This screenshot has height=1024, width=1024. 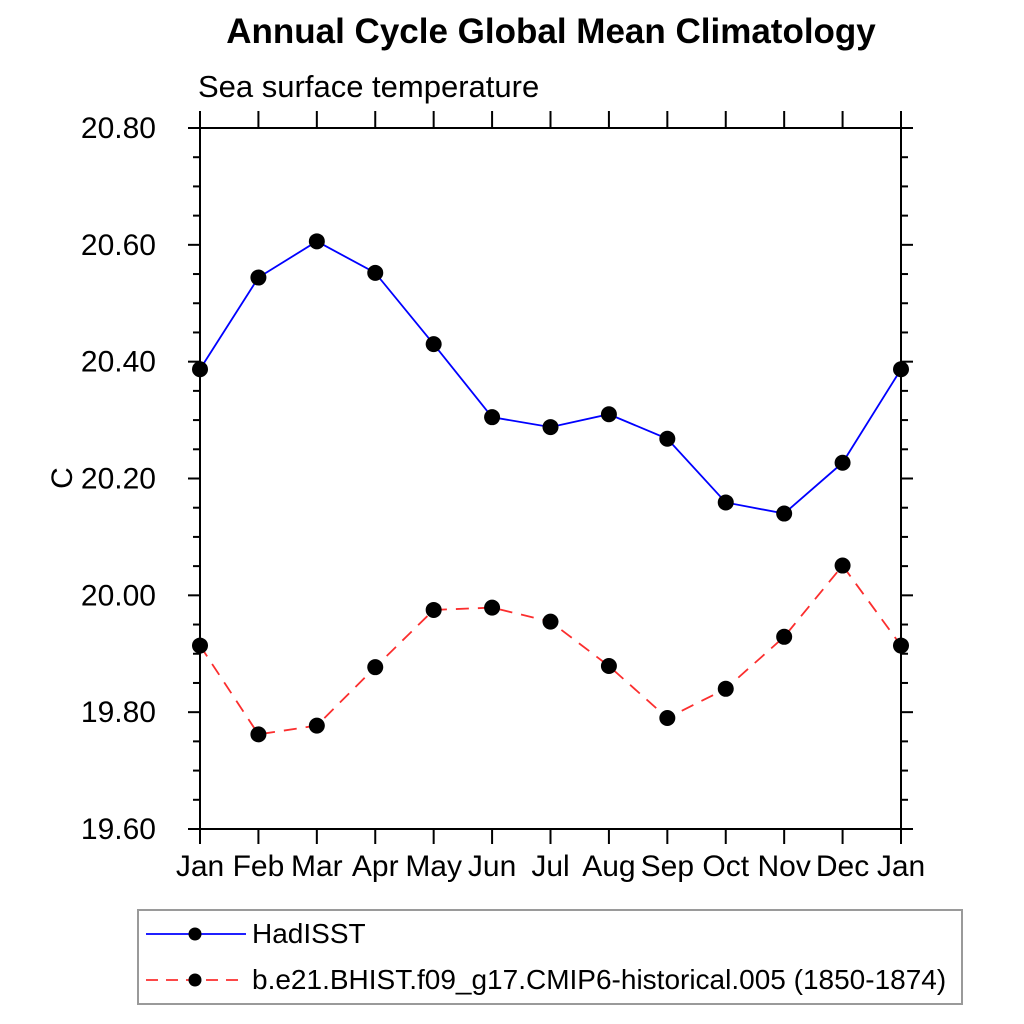 What do you see at coordinates (608, 866) in the screenshot?
I see `x-tick-label: Aug` at bounding box center [608, 866].